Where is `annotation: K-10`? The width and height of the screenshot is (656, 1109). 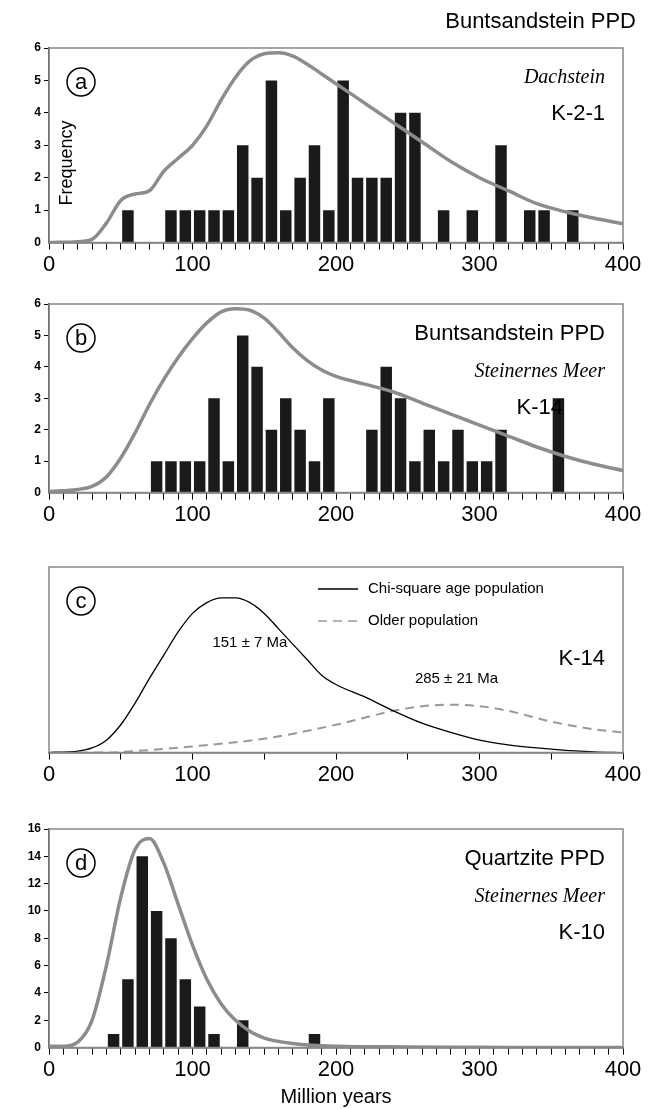 annotation: K-10 is located at coordinates (581, 932).